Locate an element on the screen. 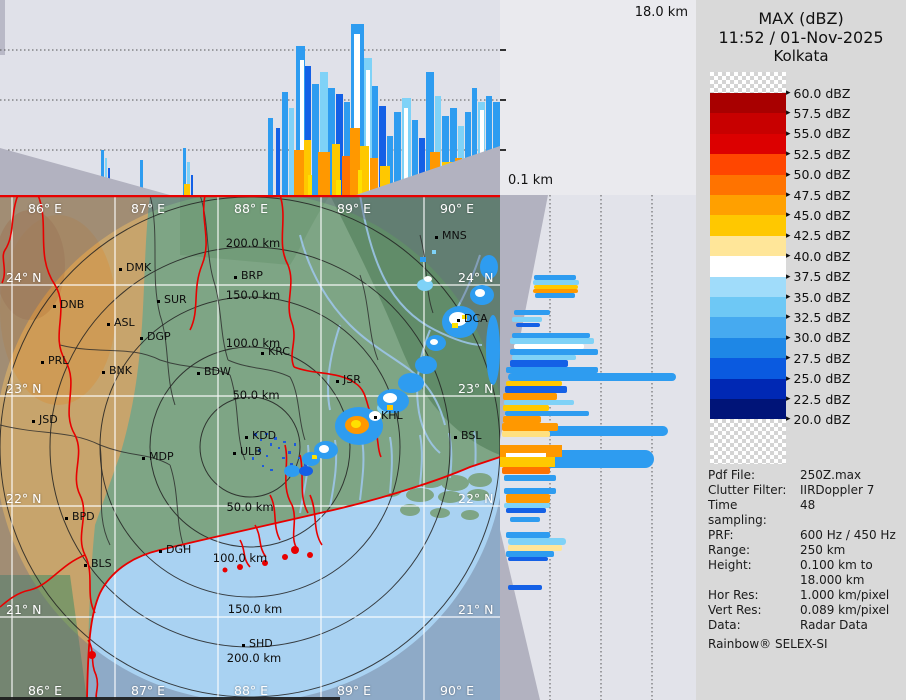 The image size is (906, 700). software-brand: Rainbow® SELEX-SI is located at coordinates (768, 644).